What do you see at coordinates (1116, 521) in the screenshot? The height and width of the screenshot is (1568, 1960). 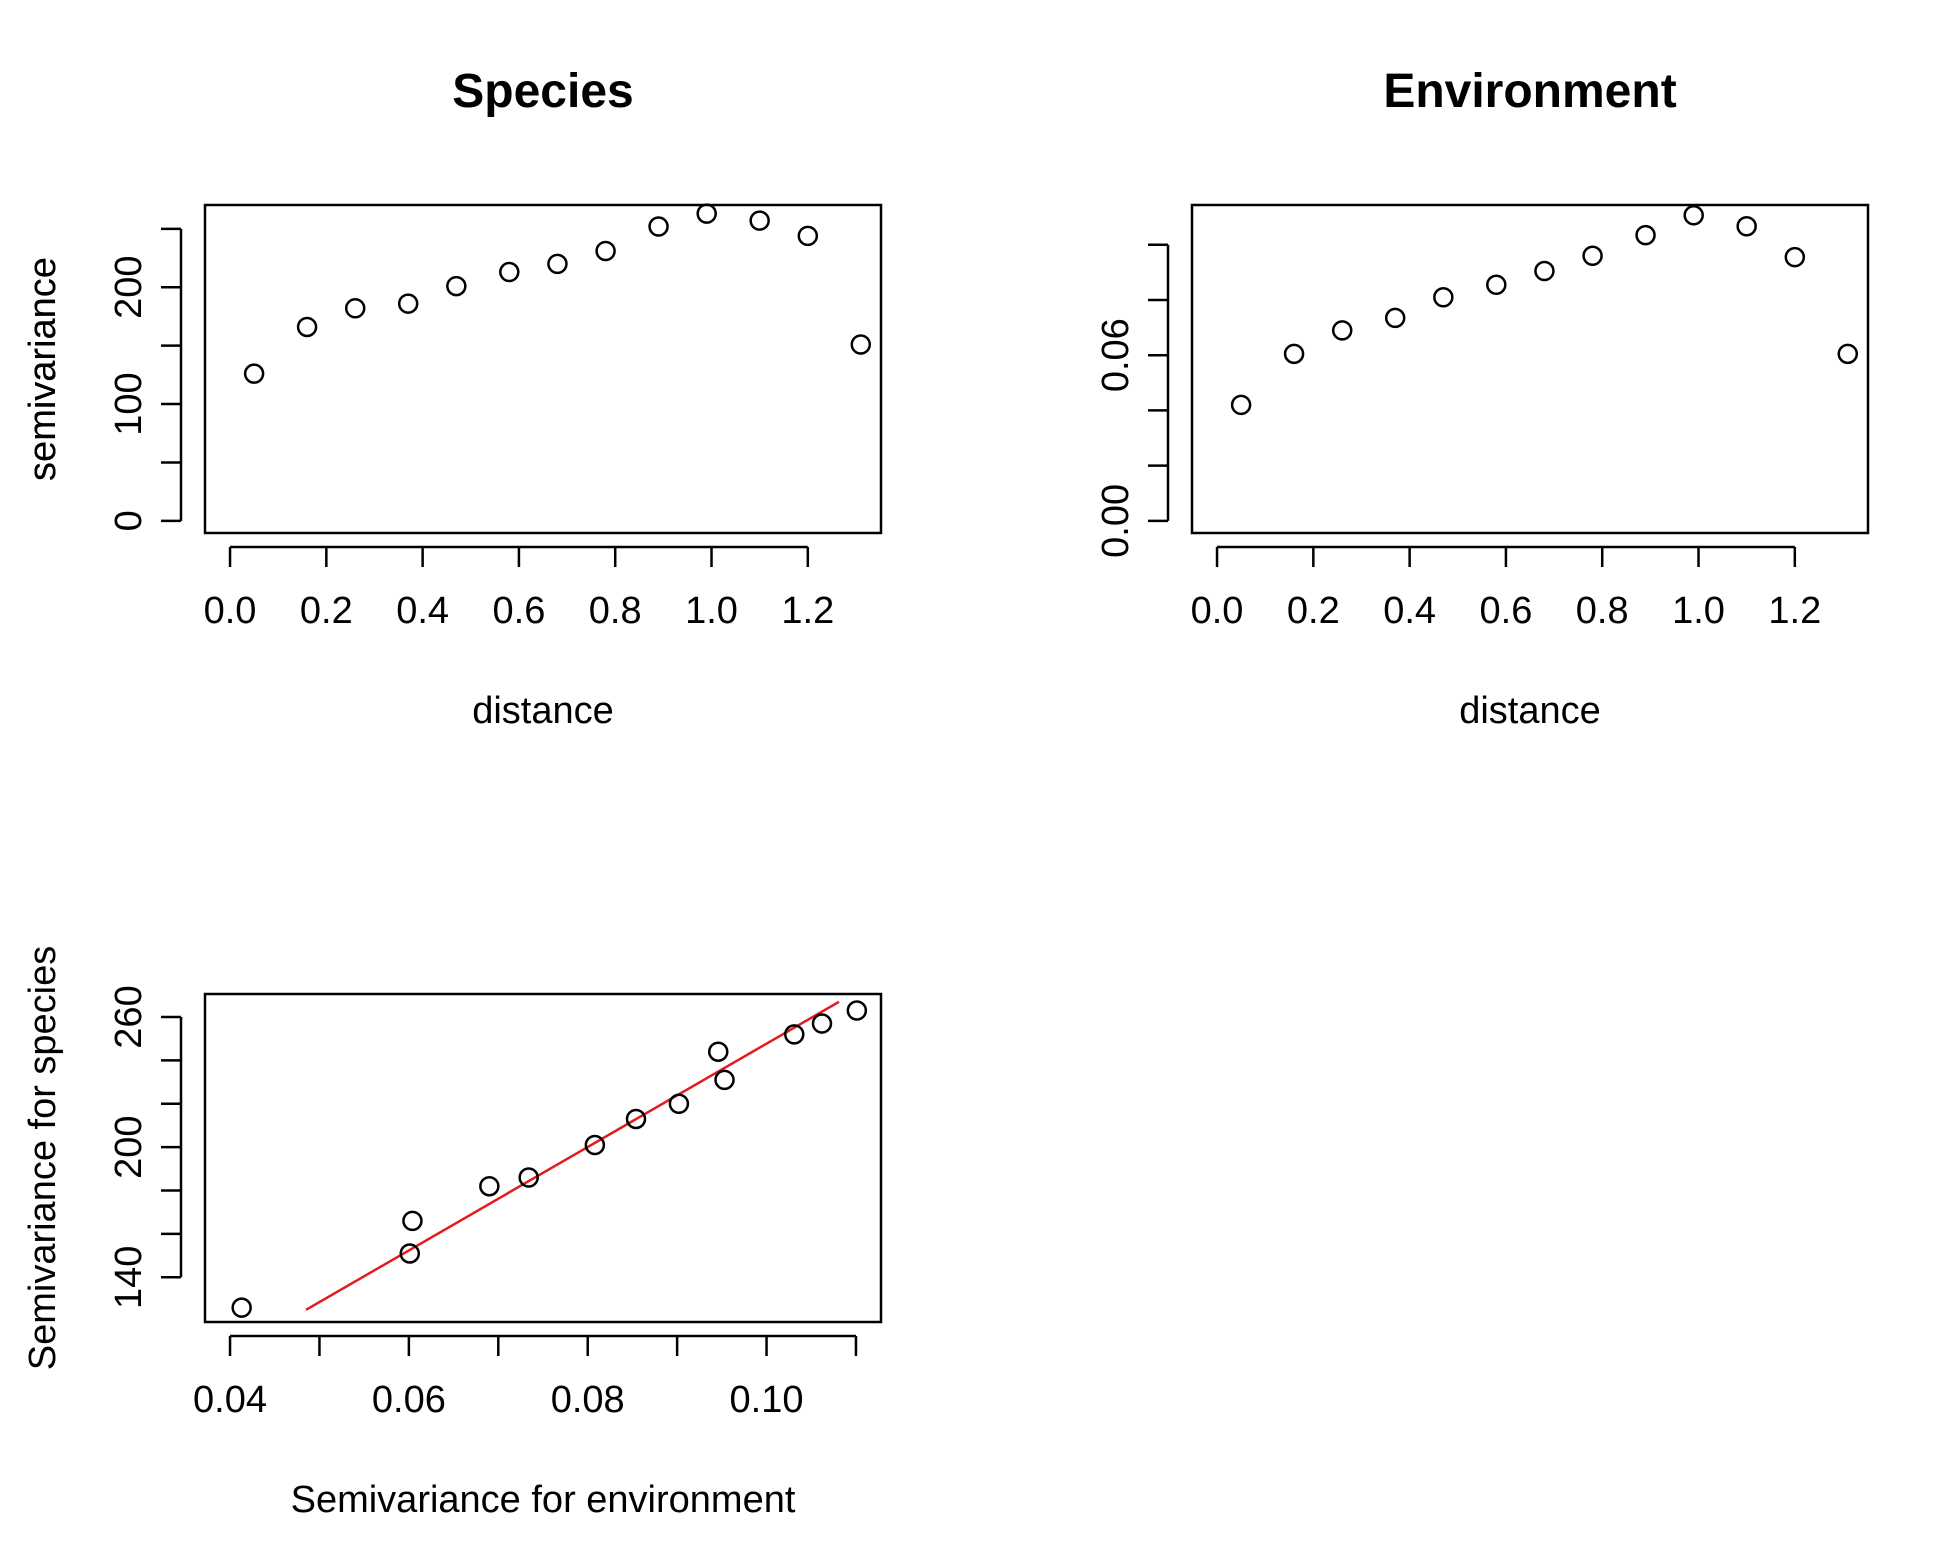 I see `y-tick-label: 0.00` at bounding box center [1116, 521].